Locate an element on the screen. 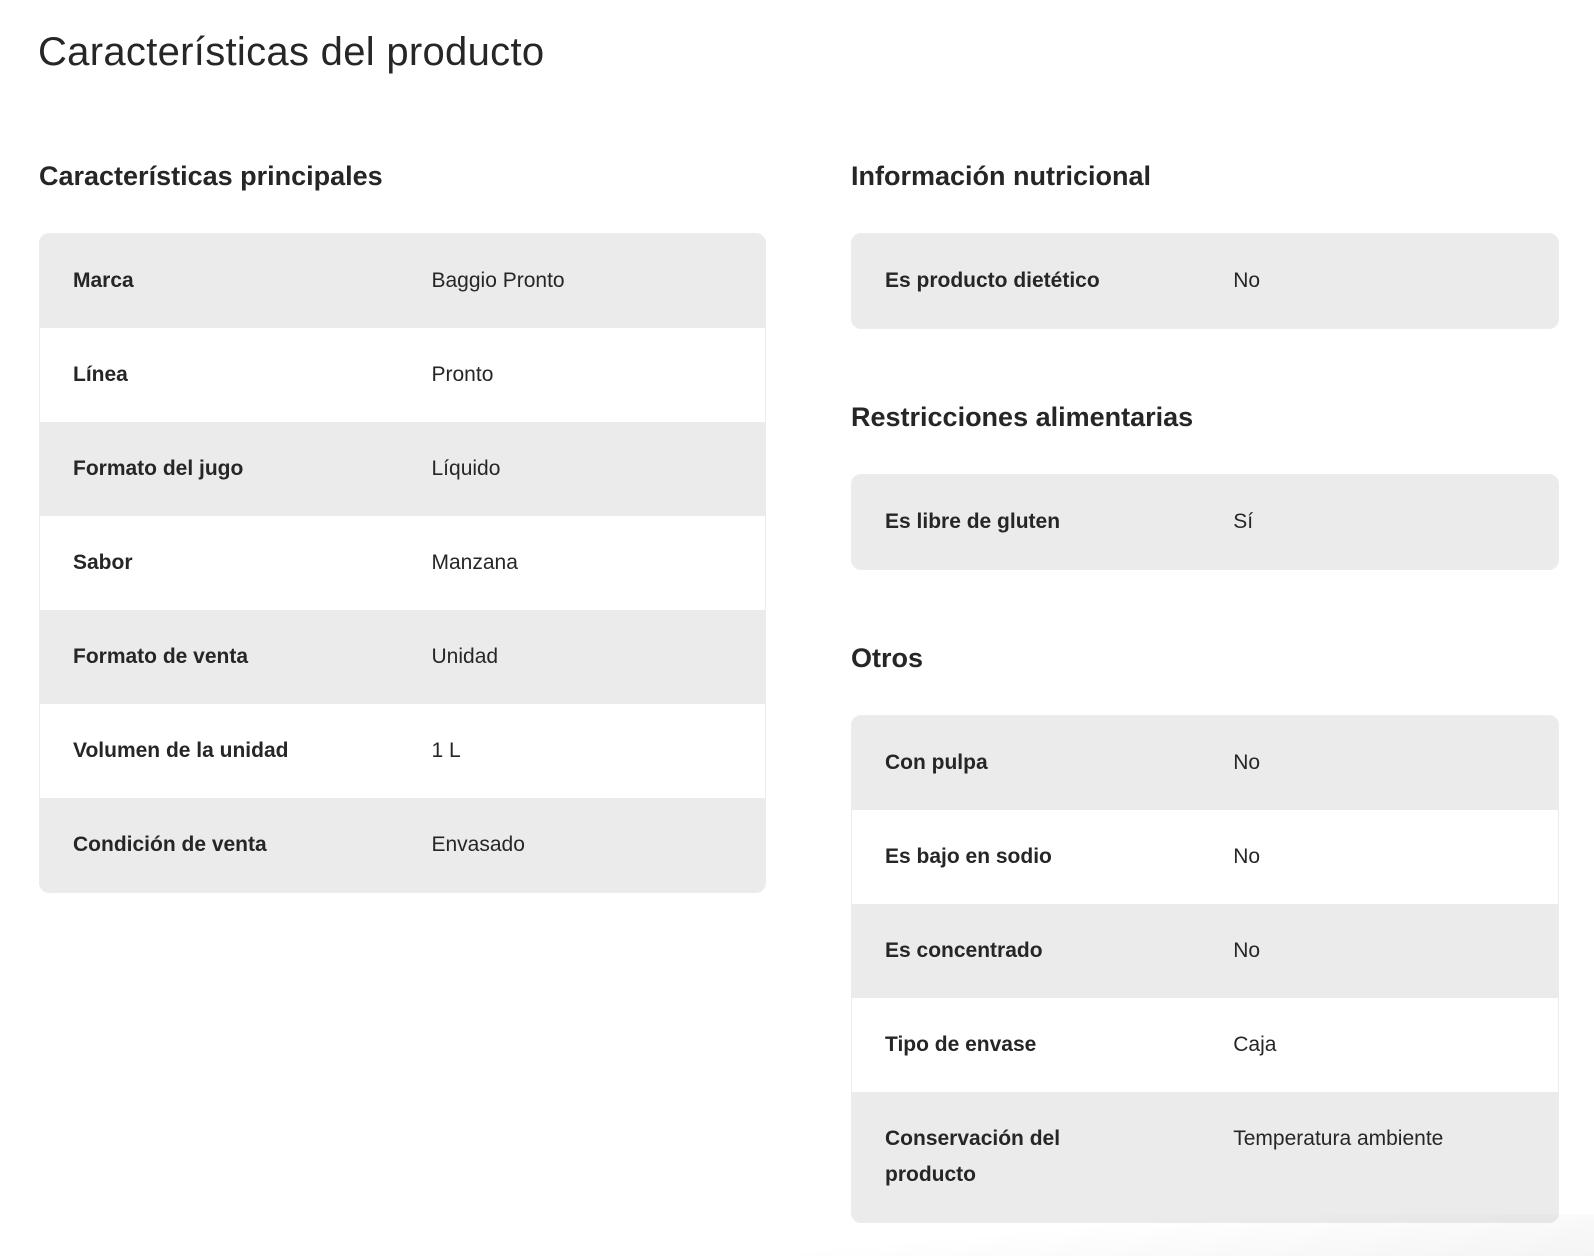 Image resolution: width=1594 pixels, height=1256 pixels. spec-table-restricciones: Es libre de gluten Sí is located at coordinates (1205, 522).